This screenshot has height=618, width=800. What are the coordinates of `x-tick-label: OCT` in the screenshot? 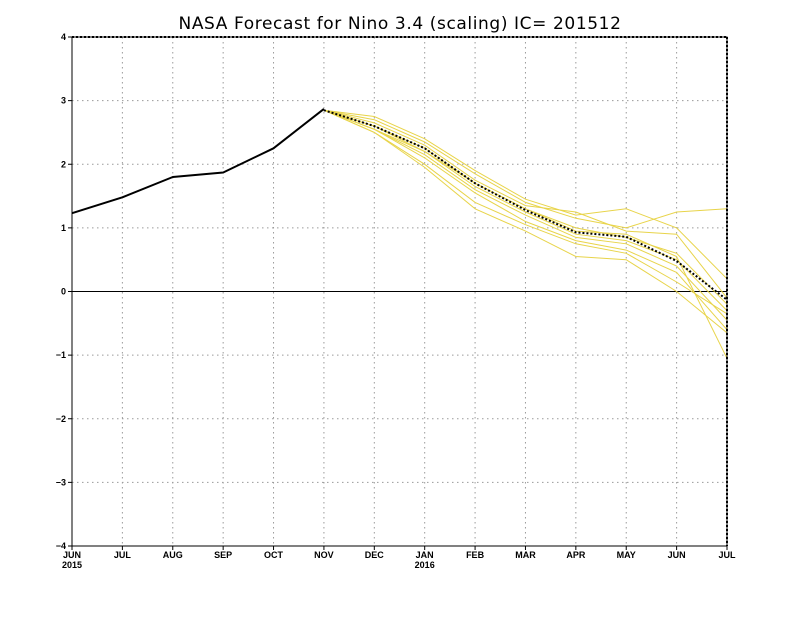 It's located at (274, 555).